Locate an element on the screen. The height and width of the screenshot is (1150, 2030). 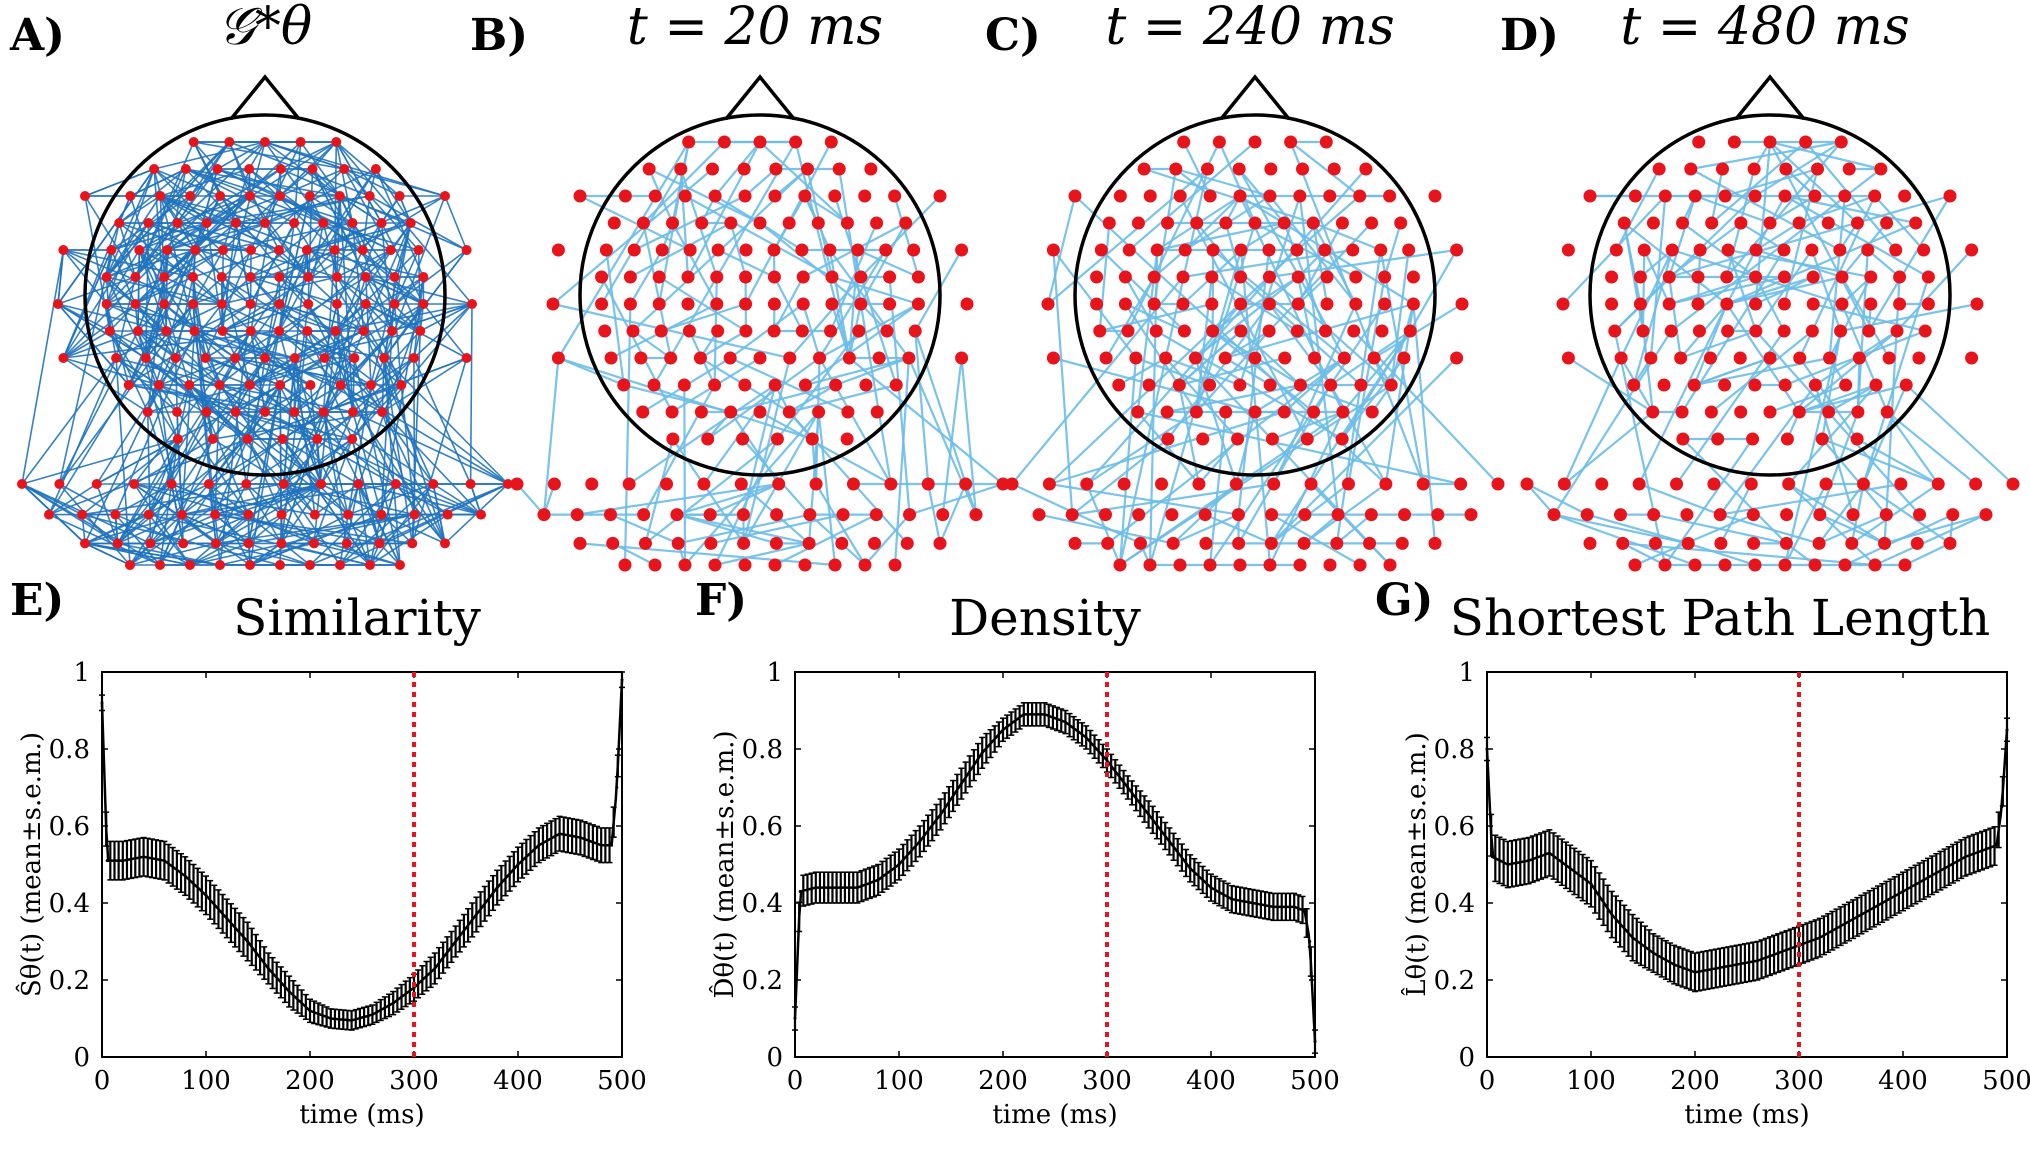
panel-title: t = 20 ms is located at coordinates (755, 28).